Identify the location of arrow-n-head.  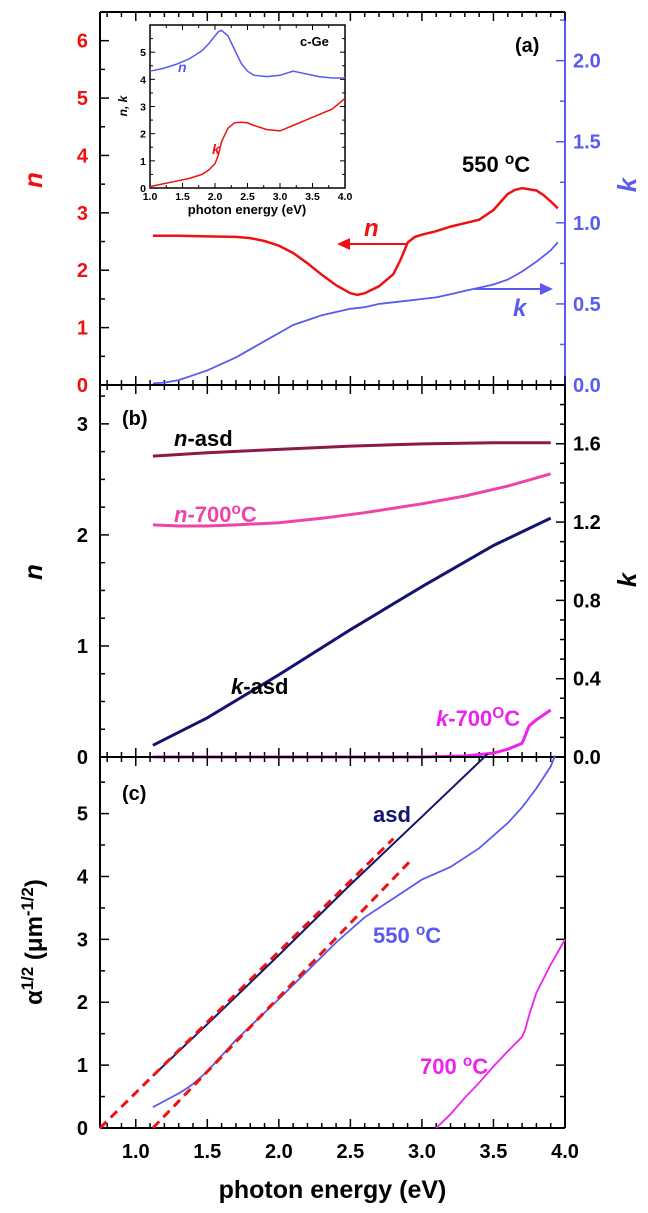
(343, 244).